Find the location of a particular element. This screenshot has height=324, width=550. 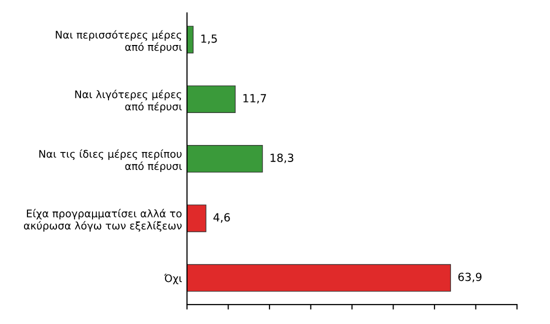

data-label: 18,3 is located at coordinates (282, 159).